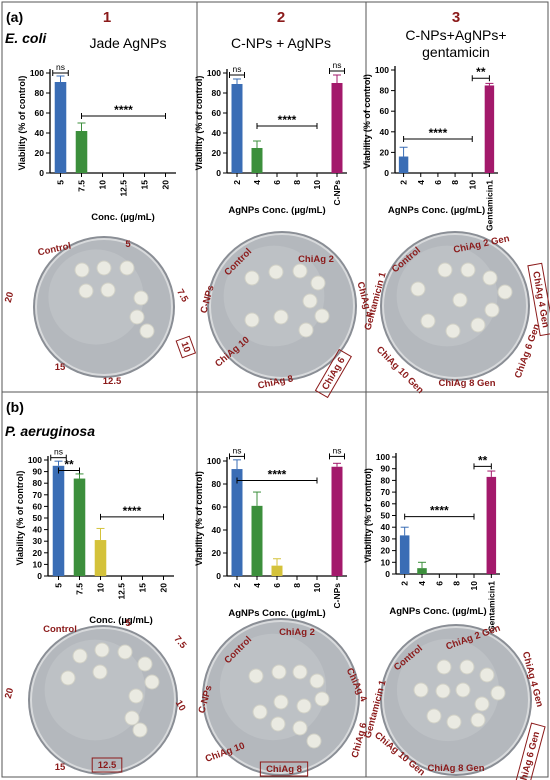 The width and height of the screenshot is (550, 780). I want to click on significance-label: **, so click(481, 72).